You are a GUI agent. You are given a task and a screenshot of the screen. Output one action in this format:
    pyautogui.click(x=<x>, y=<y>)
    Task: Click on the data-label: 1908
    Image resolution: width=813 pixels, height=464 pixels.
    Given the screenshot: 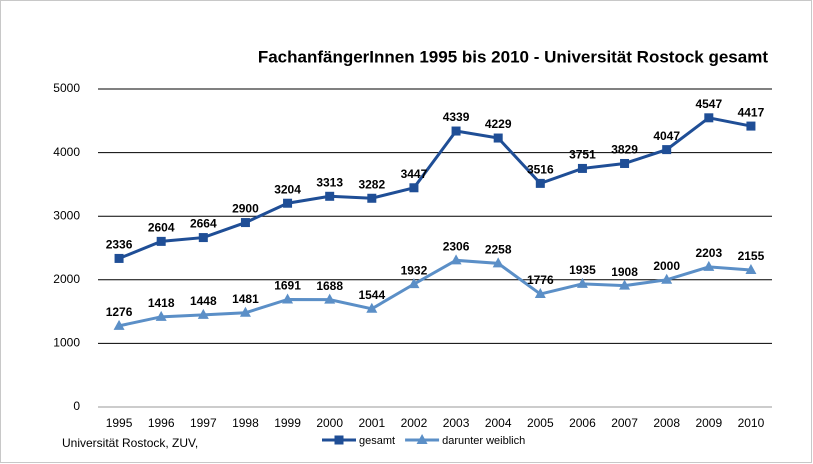 What is the action you would take?
    pyautogui.click(x=624, y=272)
    